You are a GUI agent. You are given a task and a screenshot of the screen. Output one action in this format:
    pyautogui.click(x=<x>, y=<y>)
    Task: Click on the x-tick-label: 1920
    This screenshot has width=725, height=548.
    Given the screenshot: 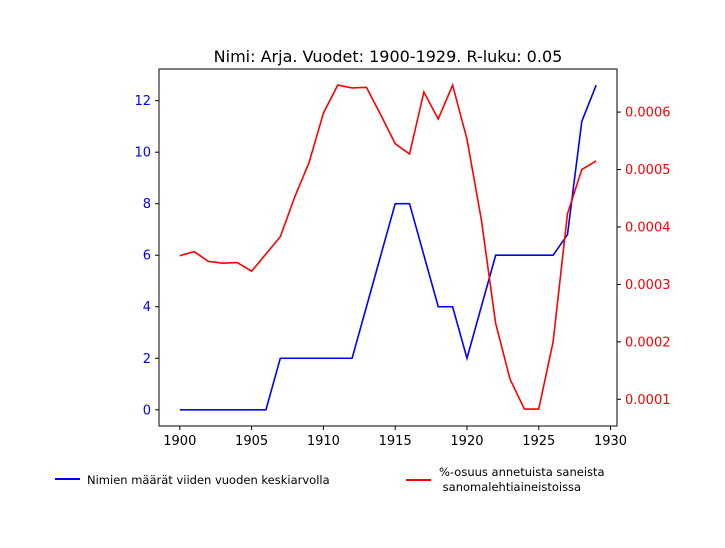 What is the action you would take?
    pyautogui.click(x=466, y=441)
    